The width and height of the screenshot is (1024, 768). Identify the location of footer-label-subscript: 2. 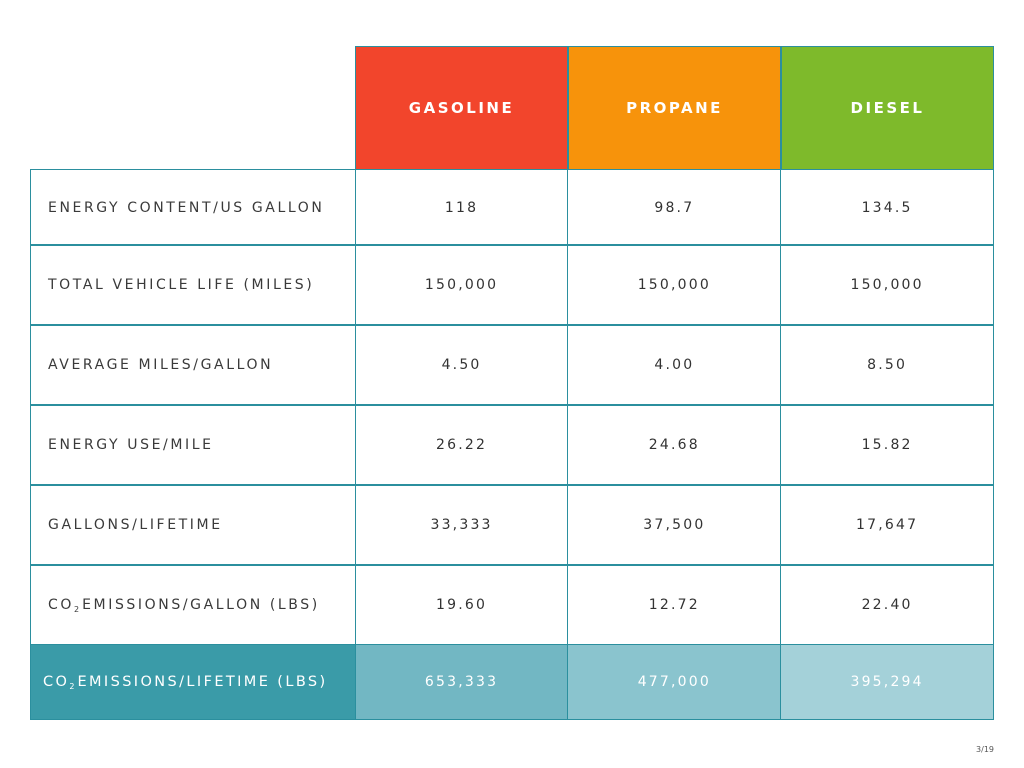
(72, 686).